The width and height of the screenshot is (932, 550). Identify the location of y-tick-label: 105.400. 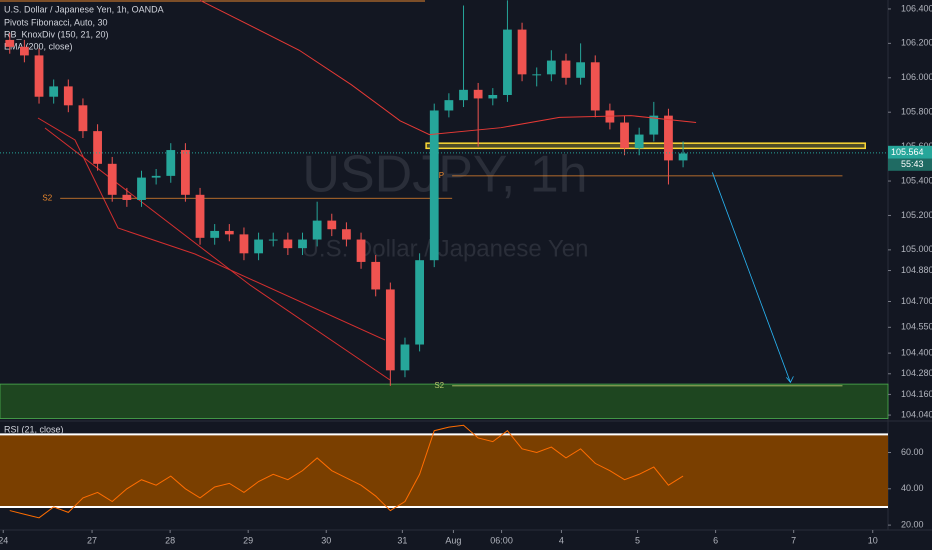
(916, 180).